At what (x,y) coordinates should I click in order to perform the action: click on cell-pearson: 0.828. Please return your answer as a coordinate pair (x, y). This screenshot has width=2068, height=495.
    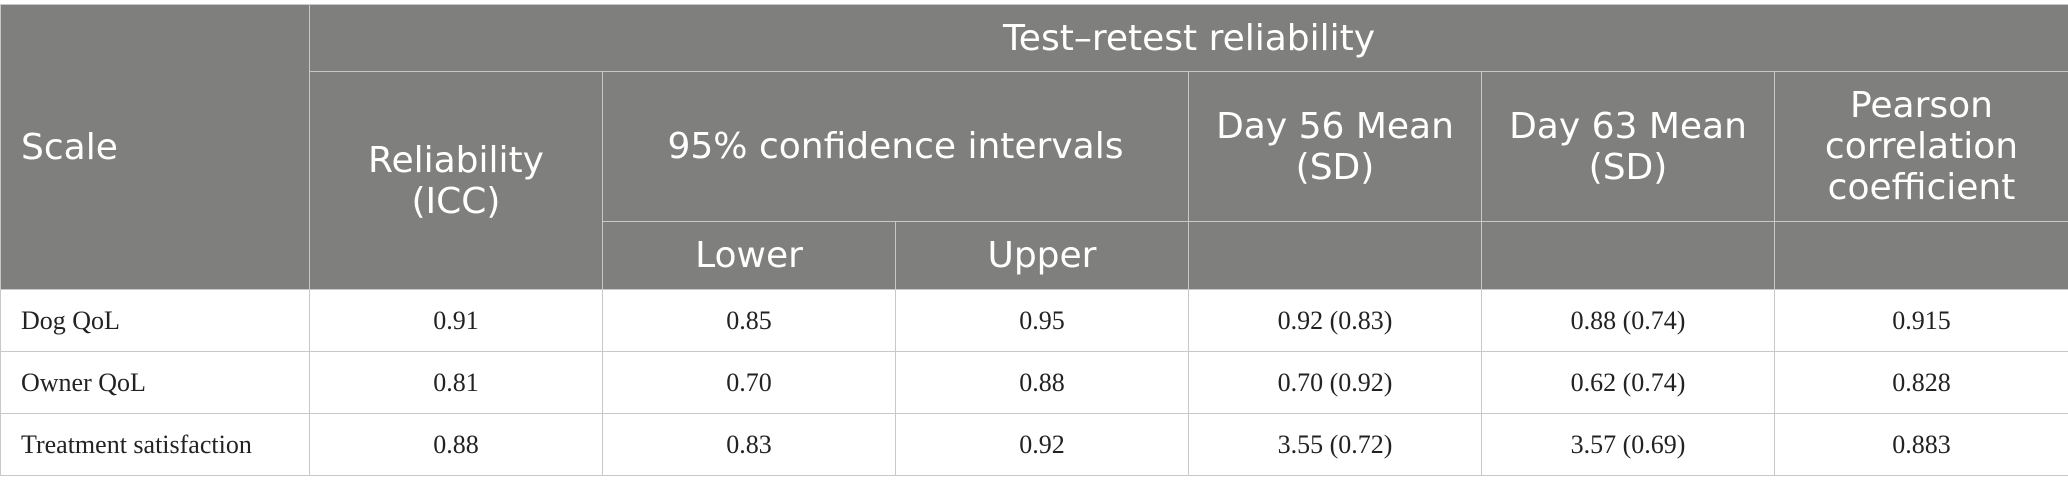
    Looking at the image, I should click on (1920, 382).